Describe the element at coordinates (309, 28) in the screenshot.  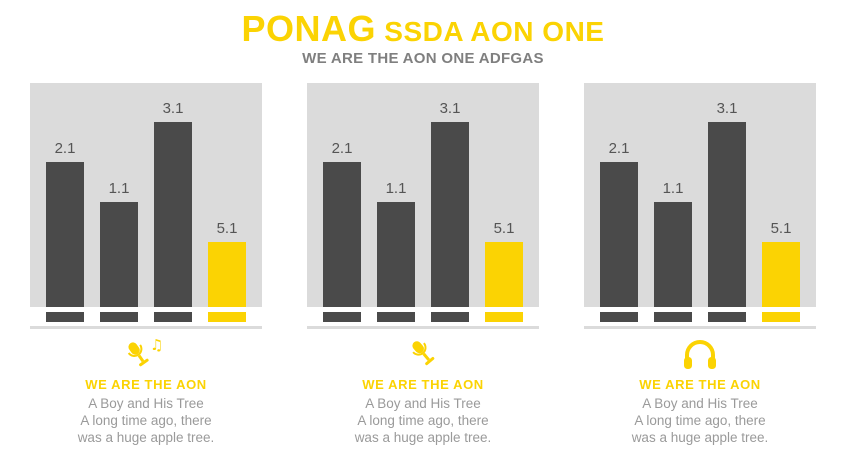
I see `page-title-main: PONAG` at that location.